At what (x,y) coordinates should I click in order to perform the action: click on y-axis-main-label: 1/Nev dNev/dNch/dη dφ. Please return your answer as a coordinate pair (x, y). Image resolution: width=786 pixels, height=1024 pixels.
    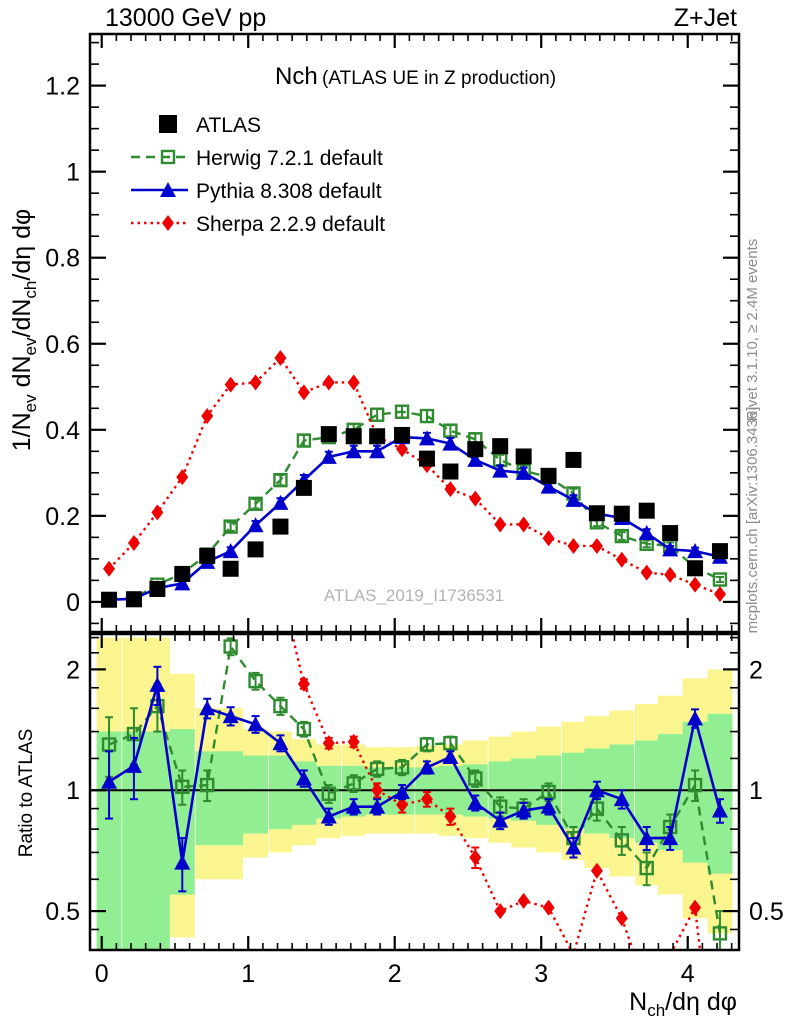
    Looking at the image, I should click on (24, 330).